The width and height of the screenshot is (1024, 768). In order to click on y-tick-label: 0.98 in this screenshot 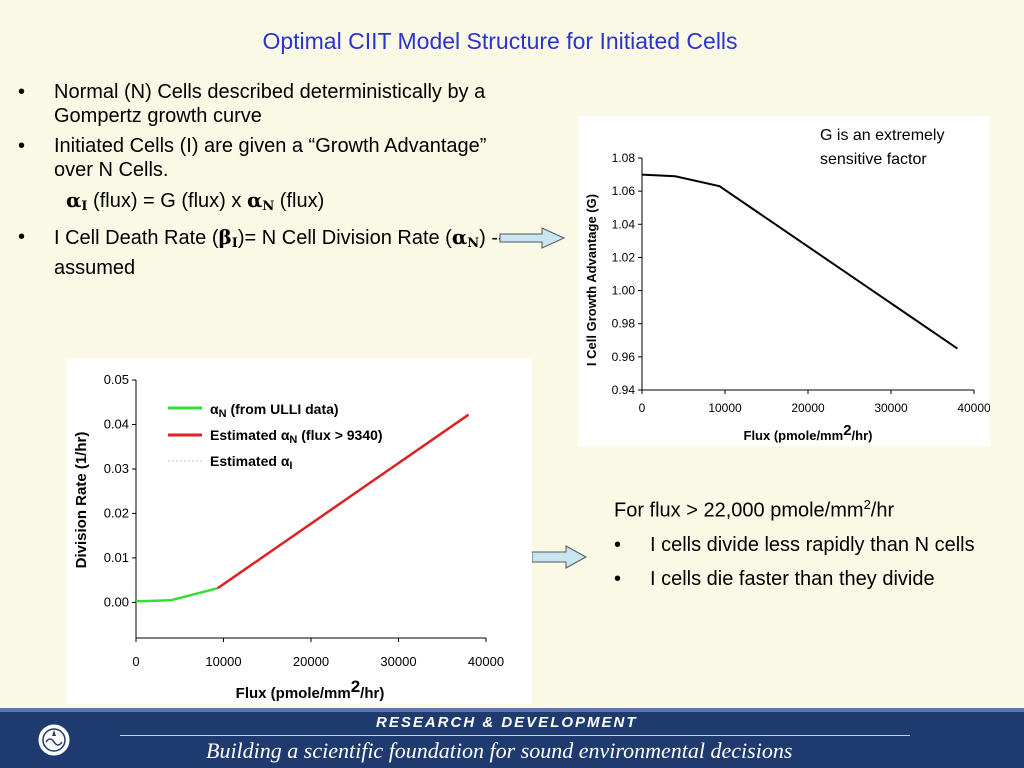, I will do `click(624, 324)`.